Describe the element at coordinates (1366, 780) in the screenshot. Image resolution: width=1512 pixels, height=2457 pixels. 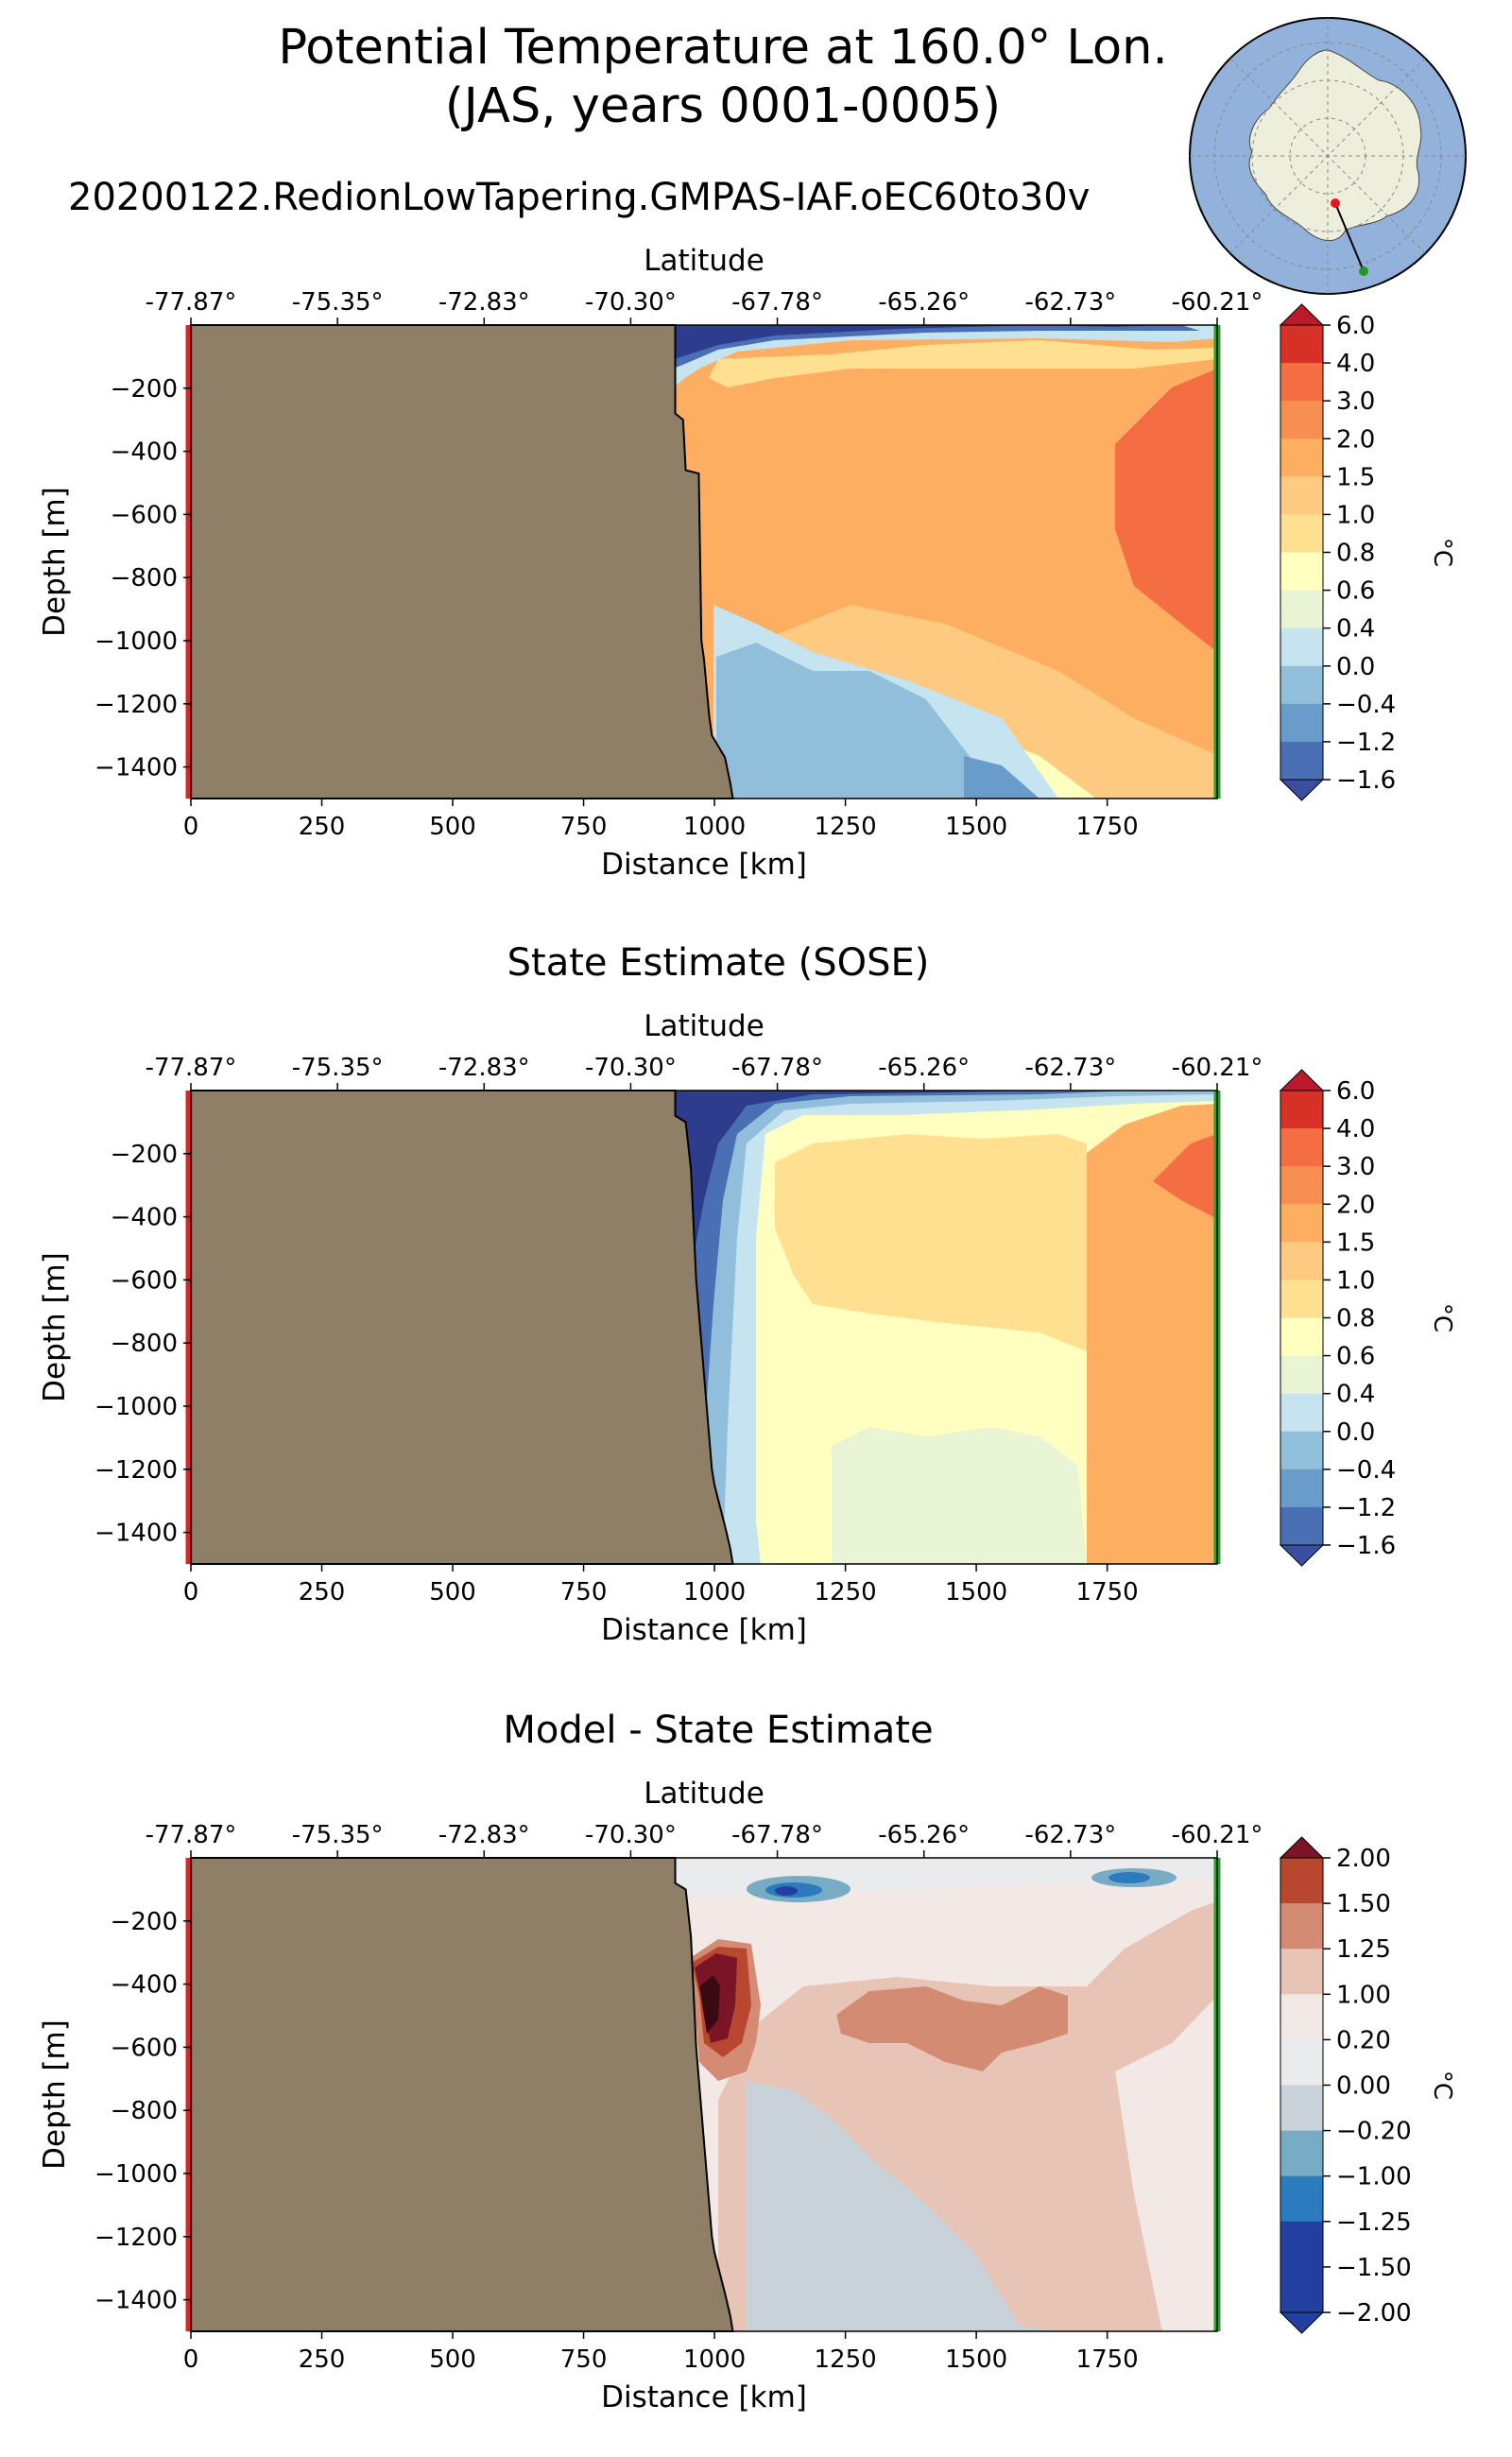
I see `colorbar-tick-label: −1.6` at that location.